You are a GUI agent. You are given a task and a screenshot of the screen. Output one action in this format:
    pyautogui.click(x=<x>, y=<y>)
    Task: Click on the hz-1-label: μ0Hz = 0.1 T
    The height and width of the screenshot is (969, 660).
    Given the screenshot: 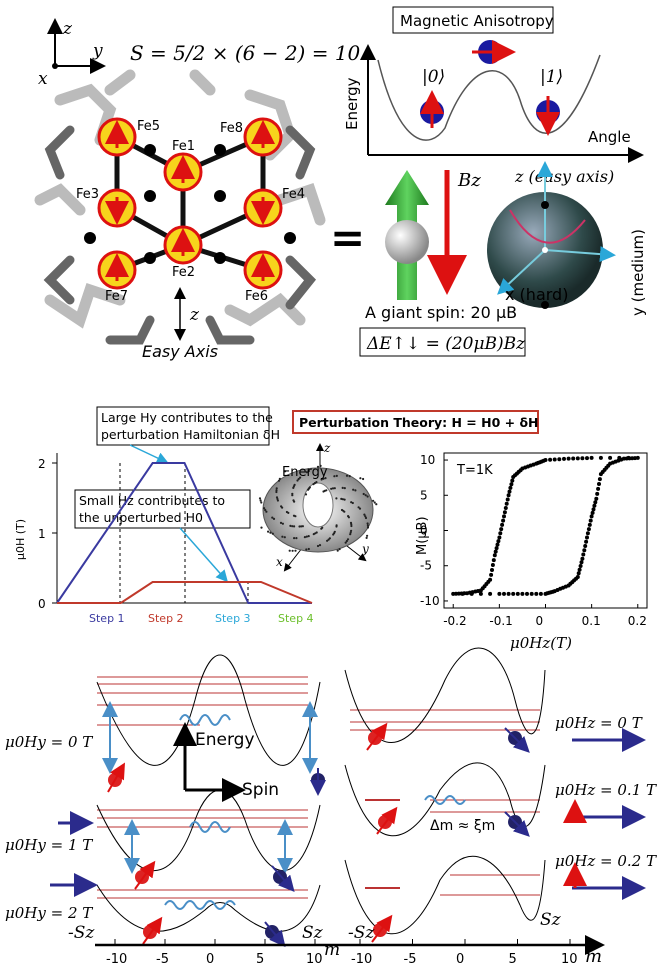 What is the action you would take?
    pyautogui.click(x=606, y=790)
    